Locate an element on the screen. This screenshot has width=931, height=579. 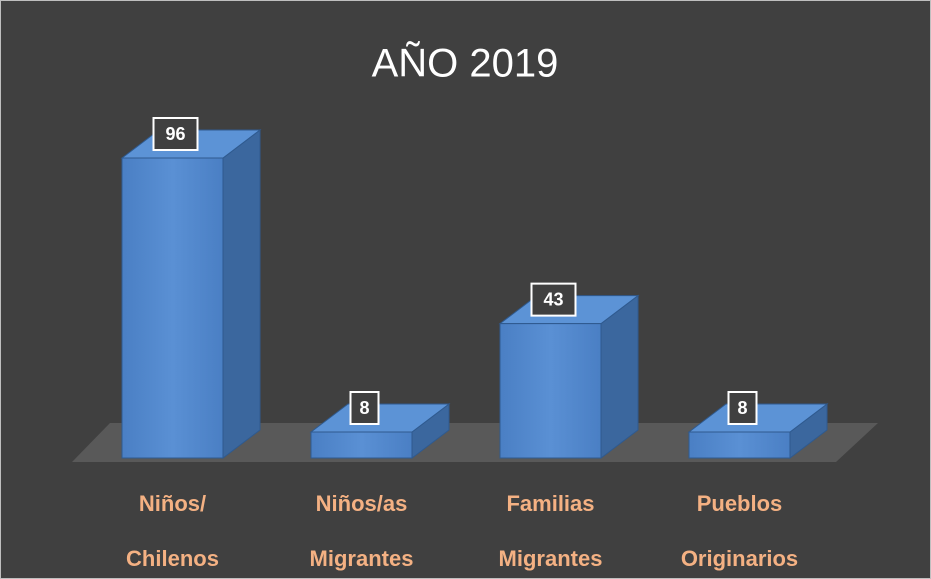
x-tick-label: Chilenos is located at coordinates (172, 558).